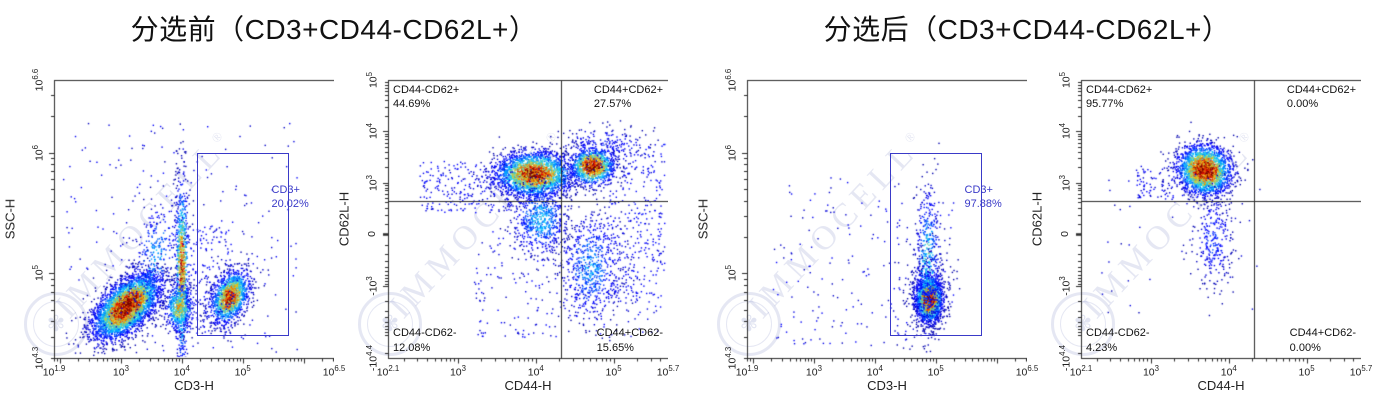  I want to click on quadrant-label-bottom-right: CD44+CD62- 15.65%, so click(630, 340).